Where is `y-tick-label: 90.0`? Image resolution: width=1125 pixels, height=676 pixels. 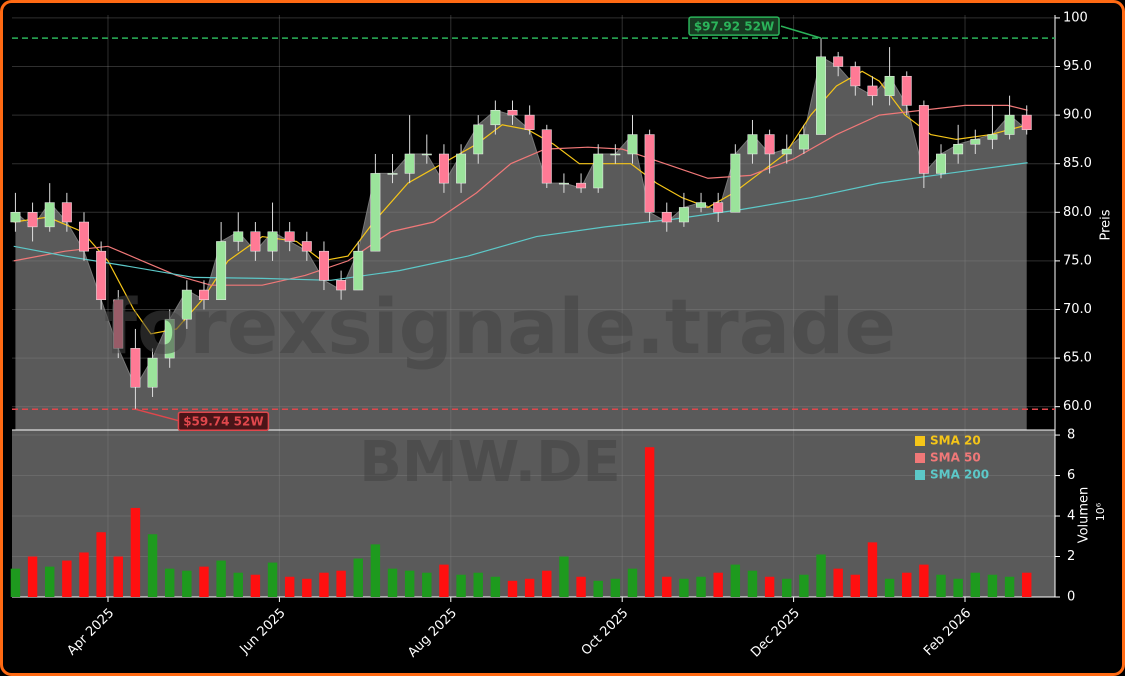
y-tick-label: 90.0 is located at coordinates (1077, 115).